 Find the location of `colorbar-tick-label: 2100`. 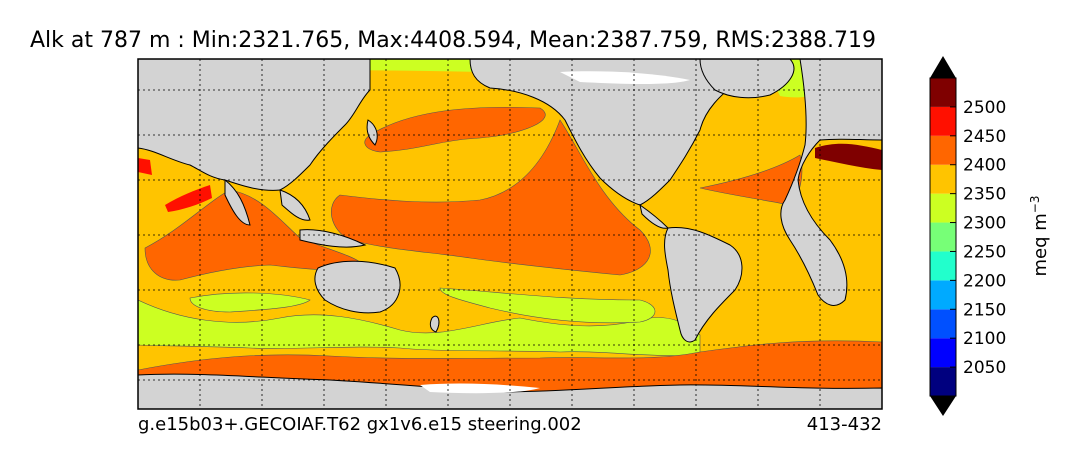

colorbar-tick-label: 2100 is located at coordinates (984, 339).